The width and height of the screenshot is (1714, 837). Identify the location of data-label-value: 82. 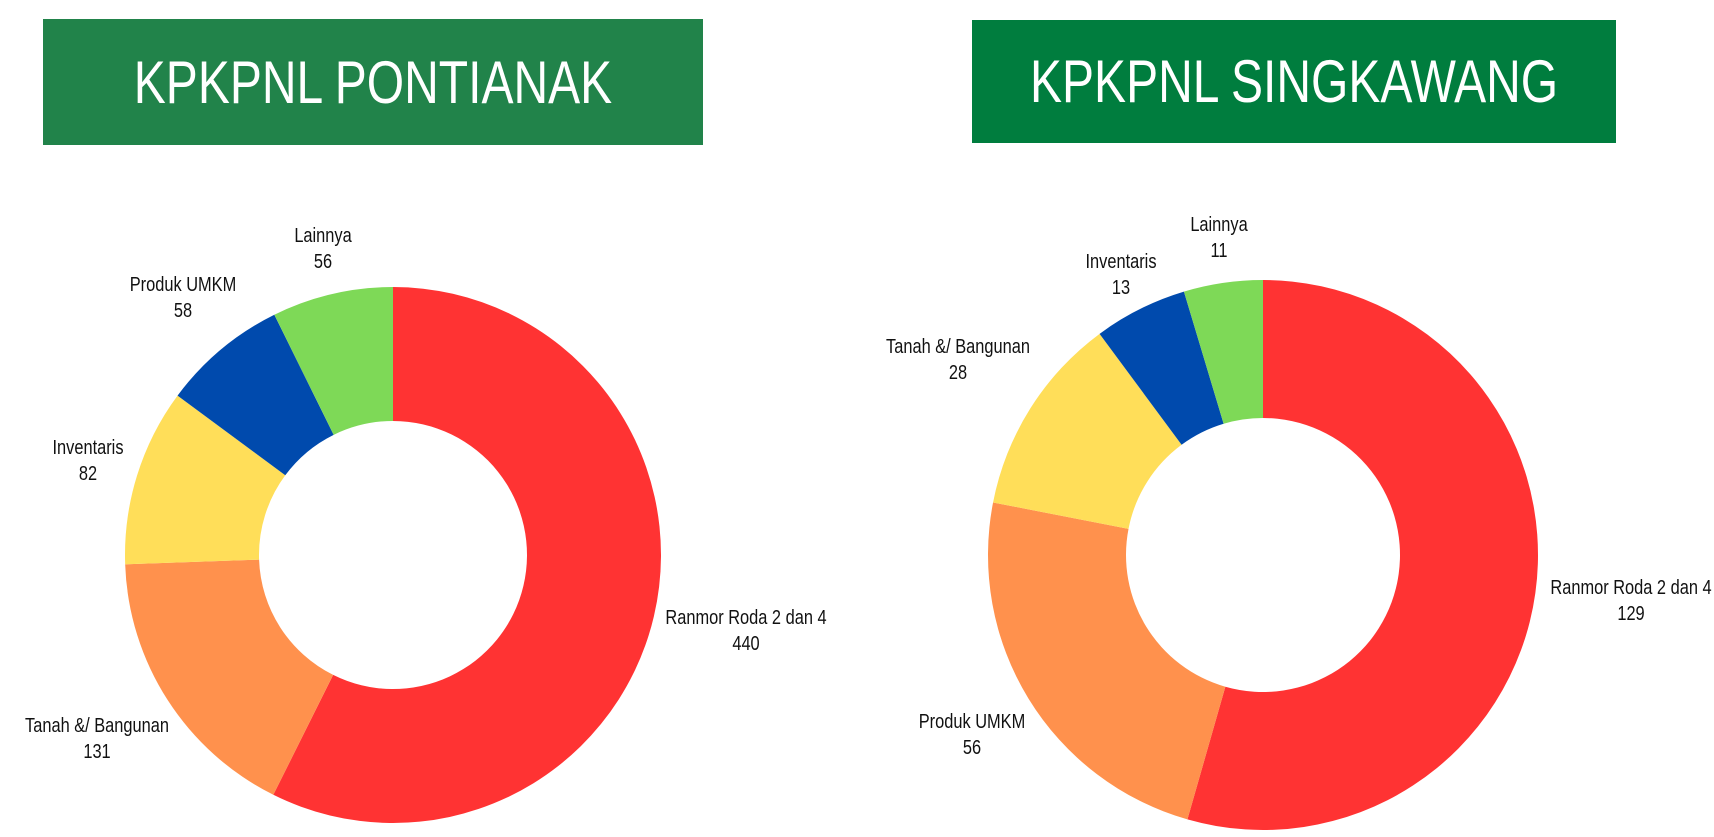
(88, 472).